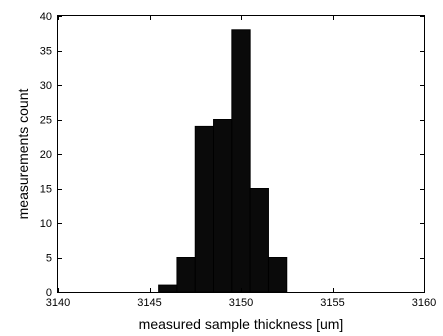  Describe the element at coordinates (46, 17) in the screenshot. I see `y-tick-label-8: 40` at that location.